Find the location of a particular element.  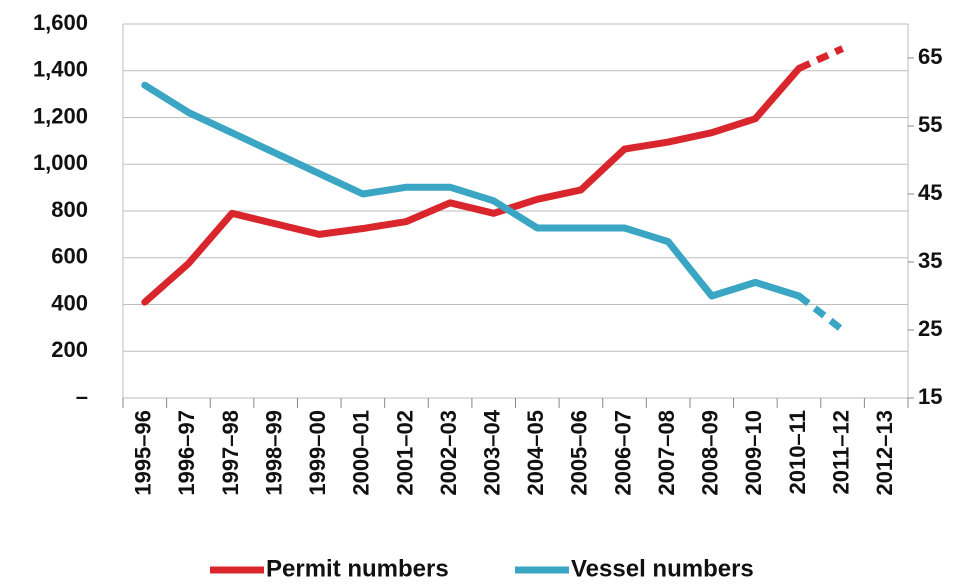

x-tick-label: 2001–02 is located at coordinates (404, 453).